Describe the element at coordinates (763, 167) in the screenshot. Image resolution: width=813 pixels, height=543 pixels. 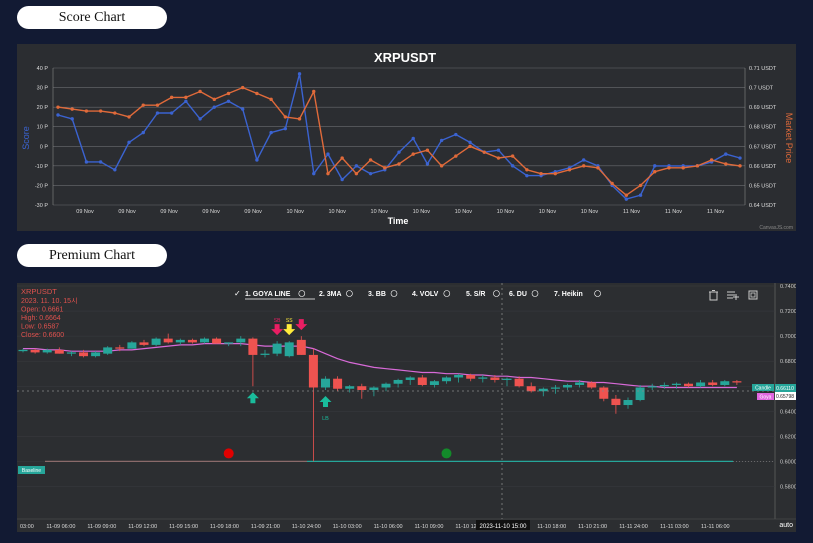
I see `price-y-tick: 0.66 USDT` at that location.